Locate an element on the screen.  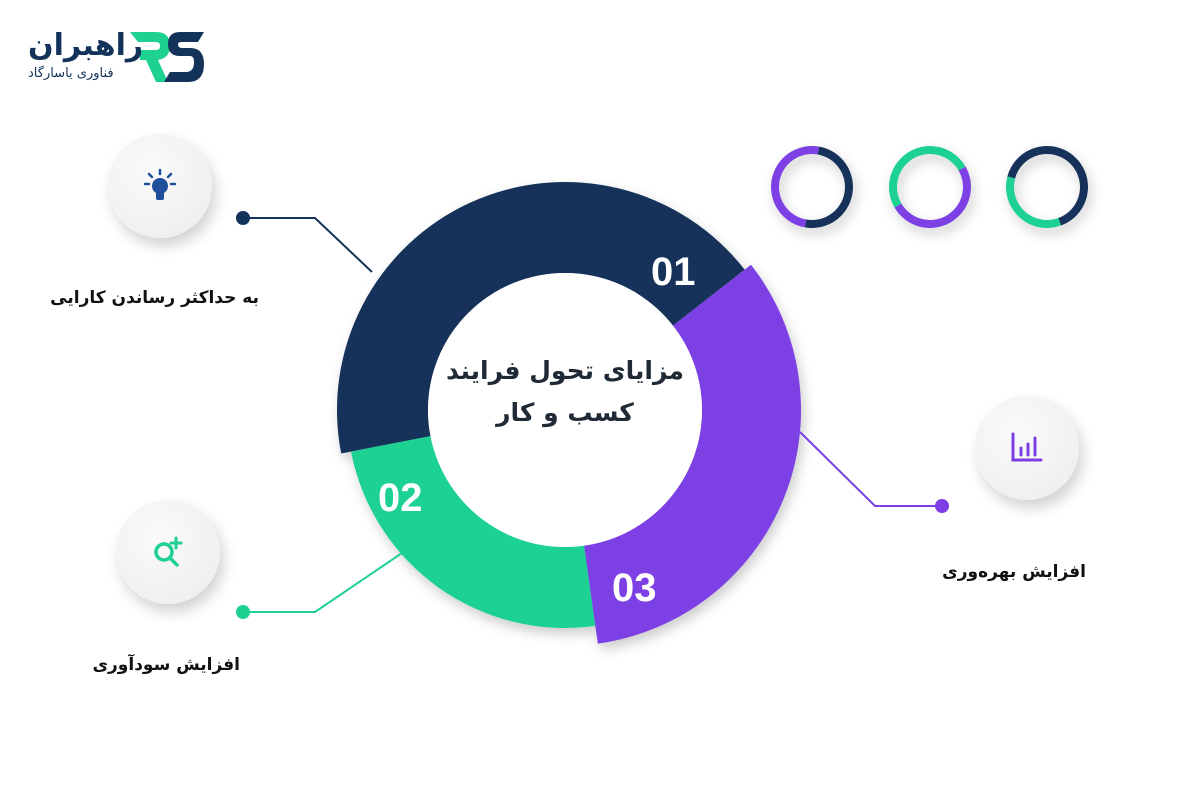
logo-mark-icon is located at coordinates (167, 57).